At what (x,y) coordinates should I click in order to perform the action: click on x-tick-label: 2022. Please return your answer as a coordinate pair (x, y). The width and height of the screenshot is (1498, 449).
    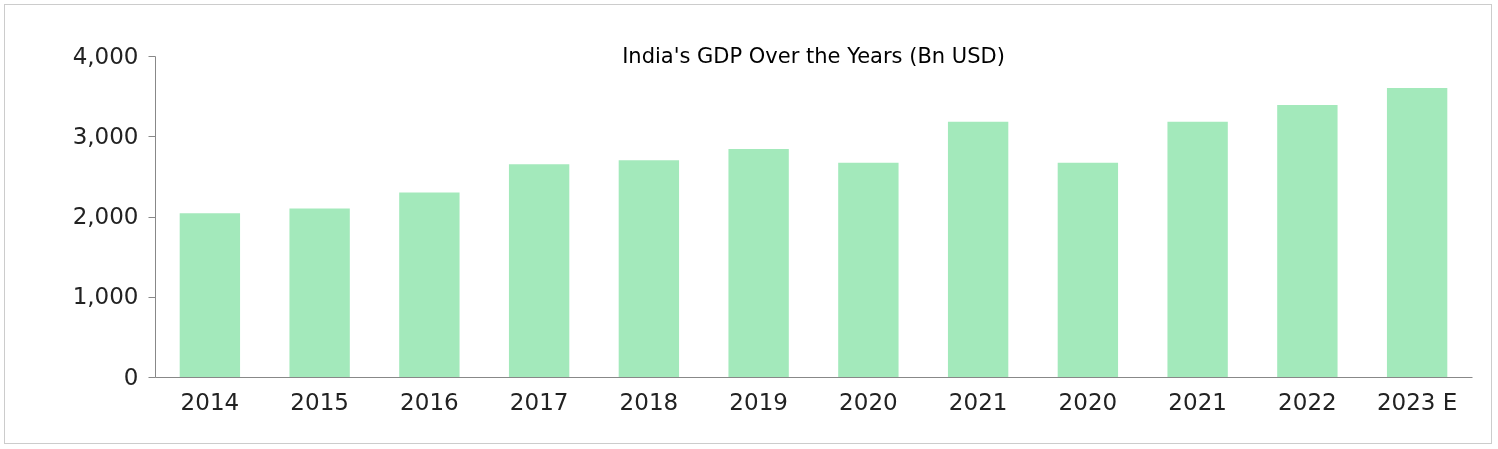
    Looking at the image, I should click on (1307, 401).